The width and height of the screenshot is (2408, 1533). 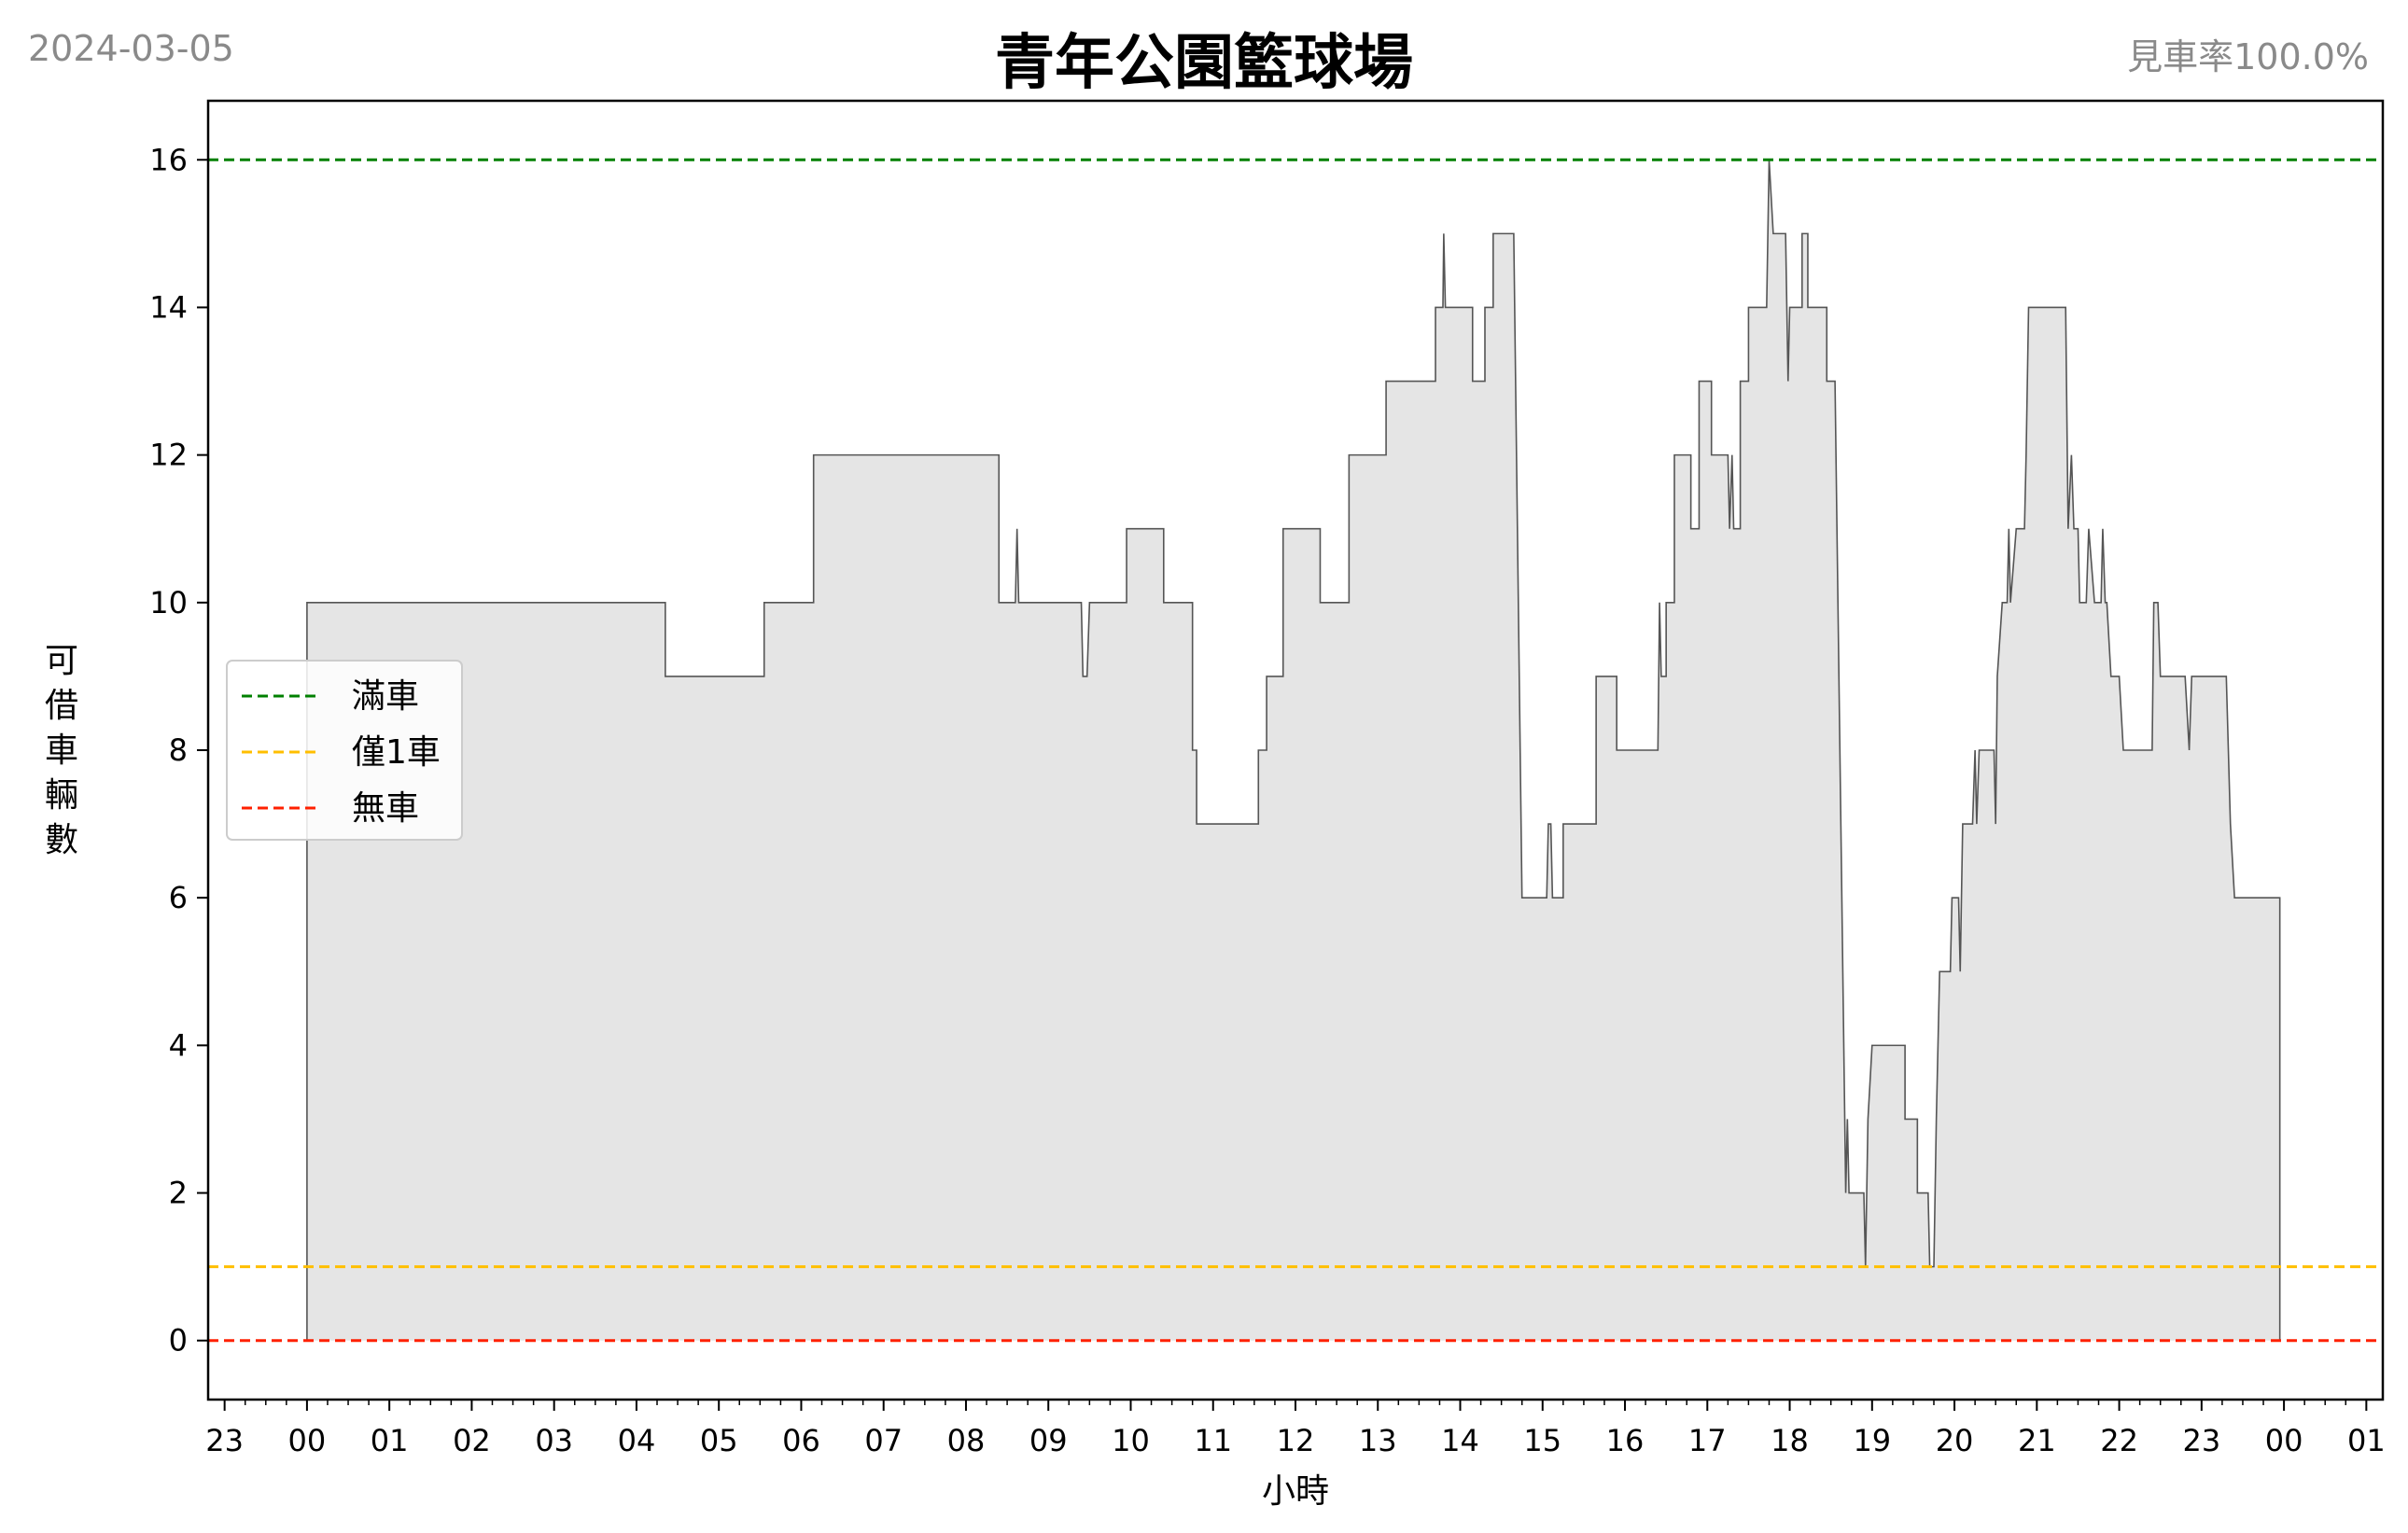 What do you see at coordinates (178, 1045) in the screenshot?
I see `y-tick-label: 4` at bounding box center [178, 1045].